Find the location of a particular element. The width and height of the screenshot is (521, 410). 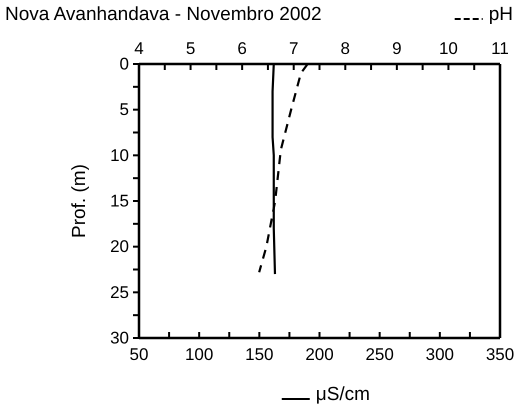

y-tick-label: 25 is located at coordinates (119, 292).